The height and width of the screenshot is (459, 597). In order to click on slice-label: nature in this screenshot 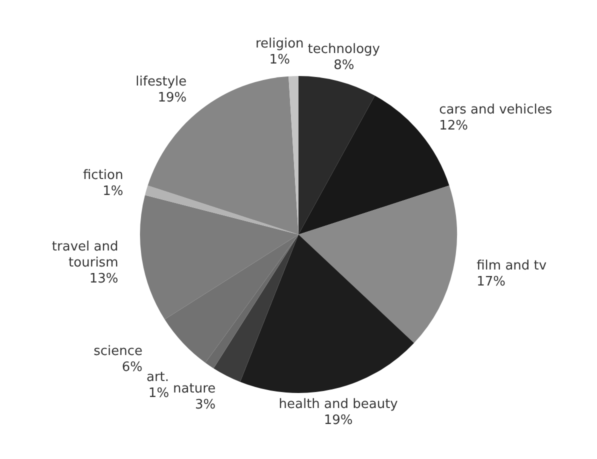, I will do `click(194, 388)`.